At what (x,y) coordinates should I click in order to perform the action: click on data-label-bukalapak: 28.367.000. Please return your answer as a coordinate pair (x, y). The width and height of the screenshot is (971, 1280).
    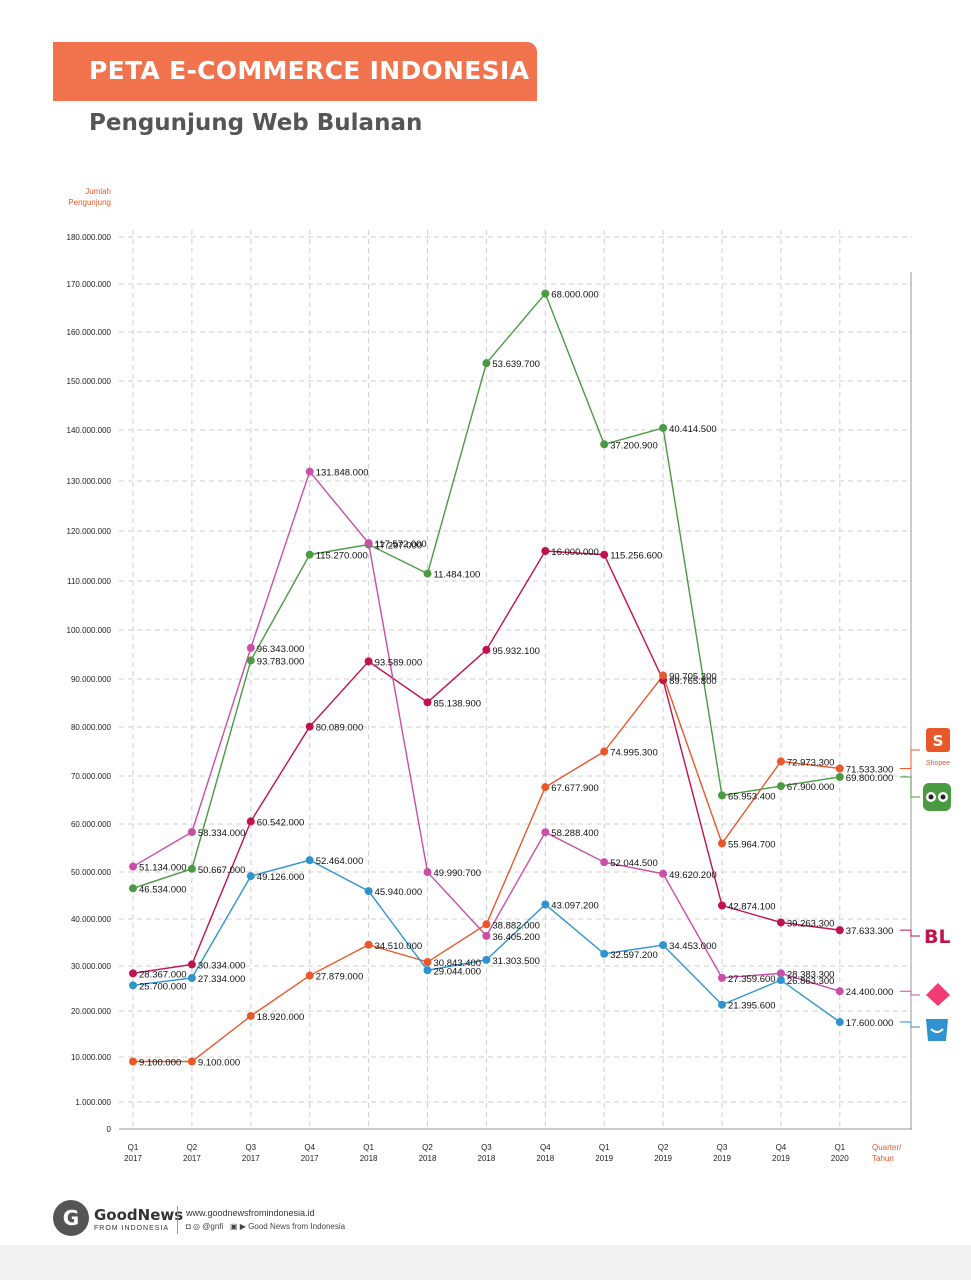
    Looking at the image, I should click on (163, 974).